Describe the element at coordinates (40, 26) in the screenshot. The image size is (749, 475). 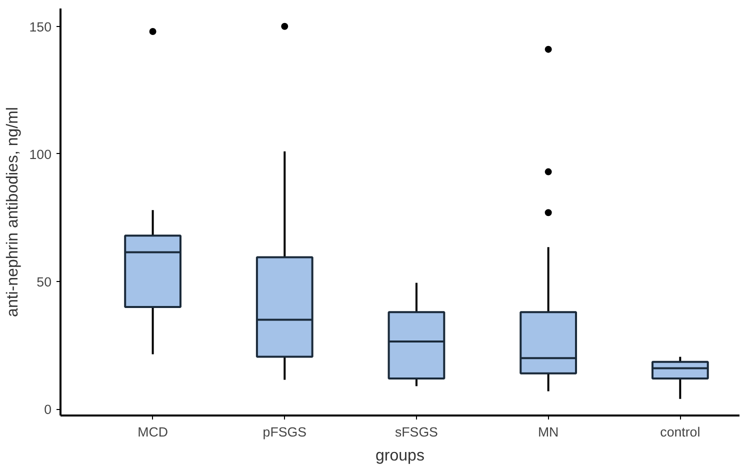
I see `y-tick-label: 150` at that location.